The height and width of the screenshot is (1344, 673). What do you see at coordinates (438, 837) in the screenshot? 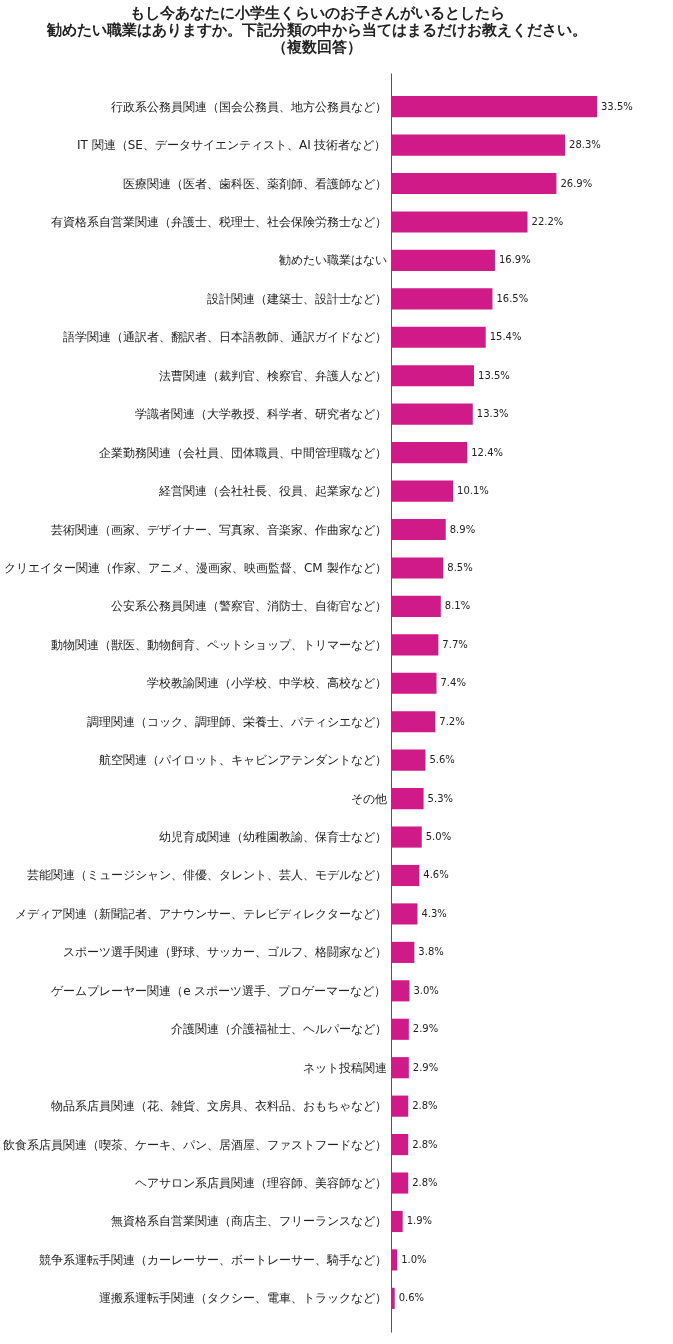
I see `data-label: 5.0%` at bounding box center [438, 837].